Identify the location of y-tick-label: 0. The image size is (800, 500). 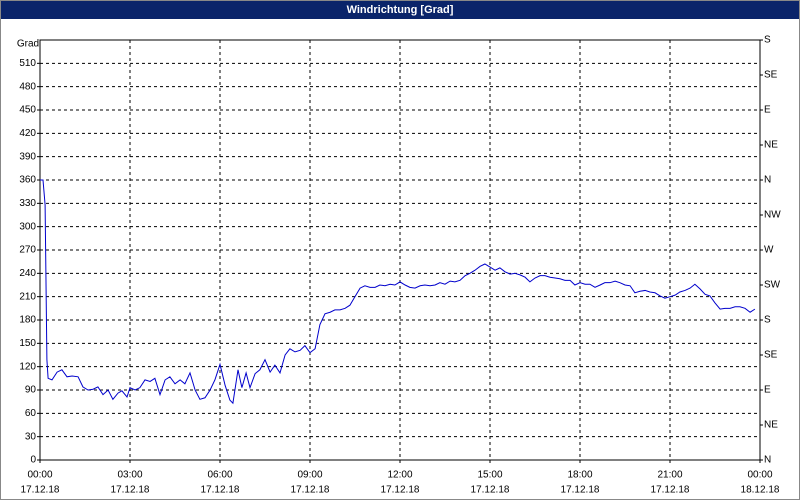
(33, 460).